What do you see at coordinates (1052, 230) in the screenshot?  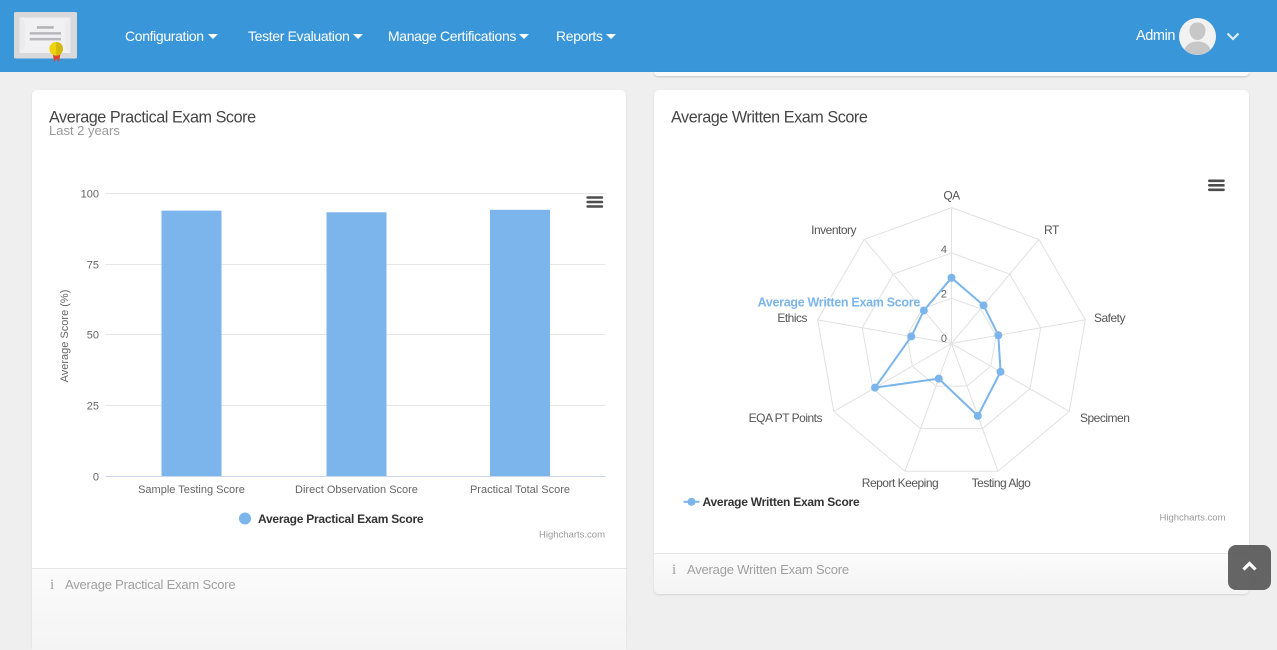 I see `svg-text: RT` at bounding box center [1052, 230].